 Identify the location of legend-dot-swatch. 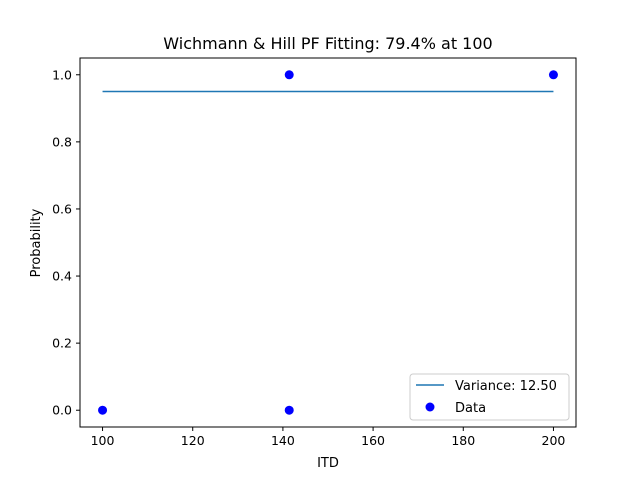
(430, 407).